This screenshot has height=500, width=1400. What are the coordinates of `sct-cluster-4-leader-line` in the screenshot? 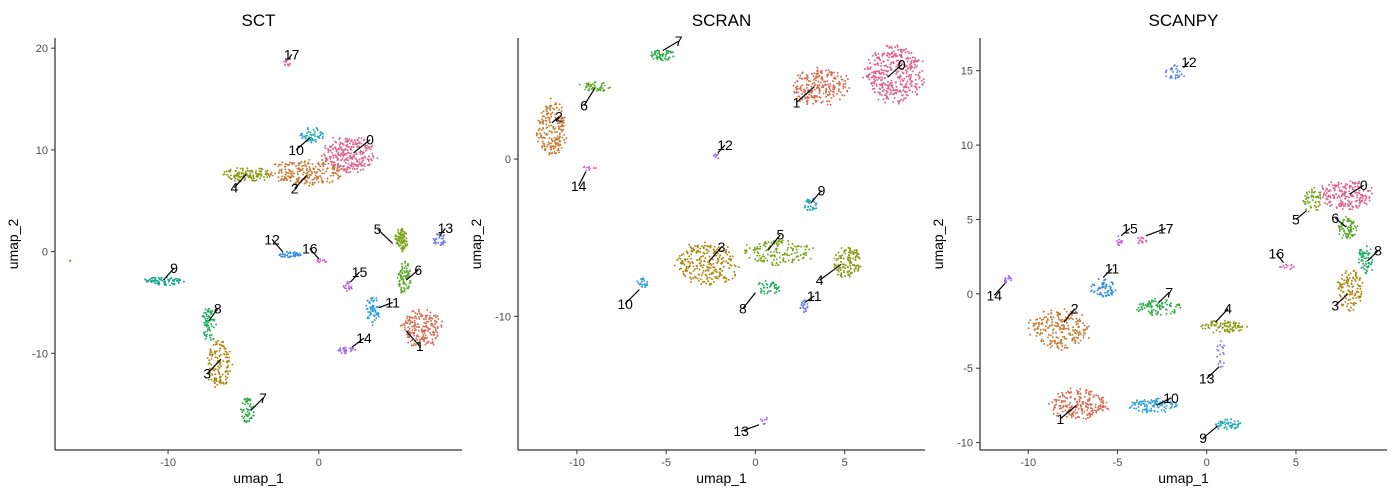 It's located at (240, 180).